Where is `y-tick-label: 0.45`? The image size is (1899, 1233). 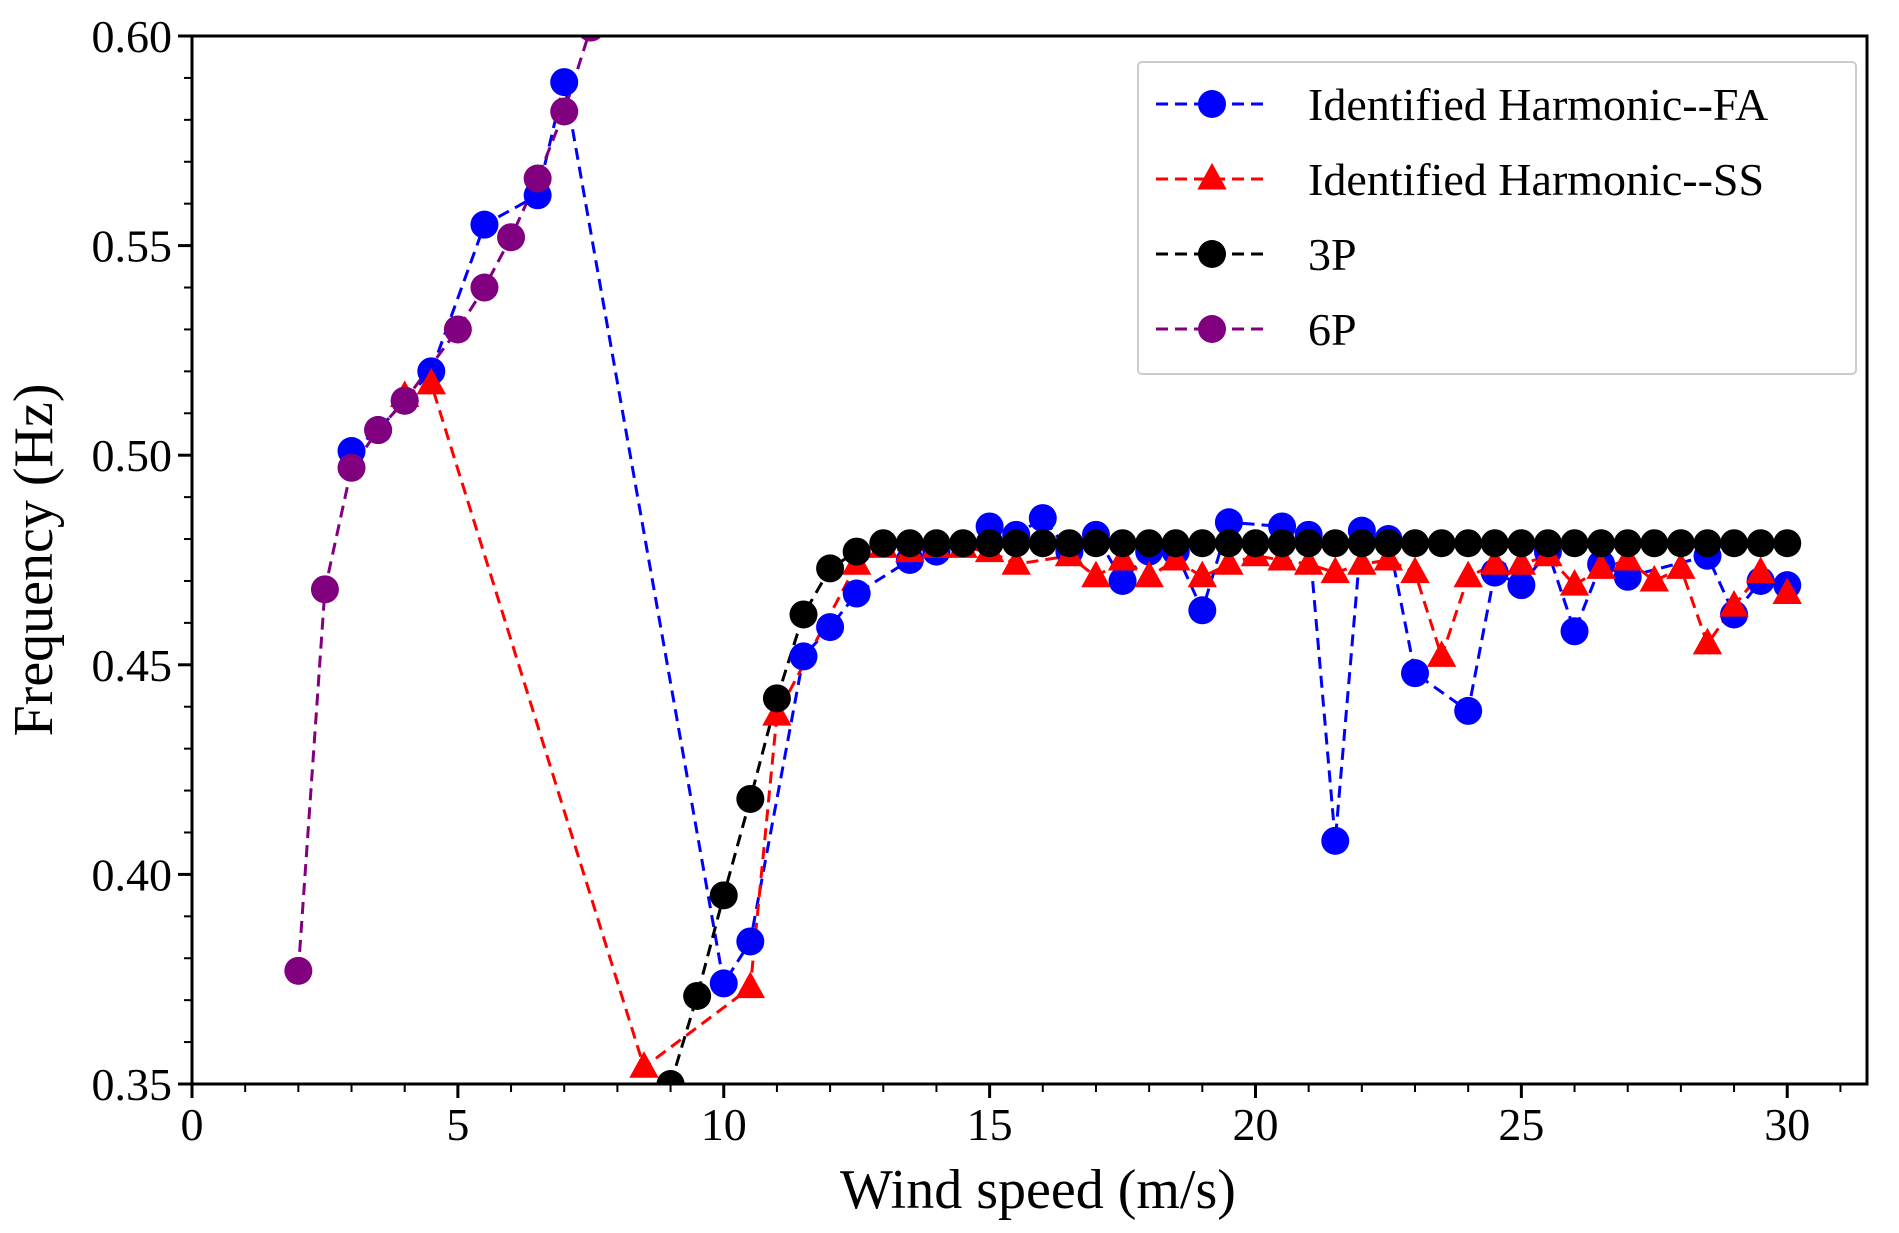
y-tick-label: 0.45 is located at coordinates (132, 665).